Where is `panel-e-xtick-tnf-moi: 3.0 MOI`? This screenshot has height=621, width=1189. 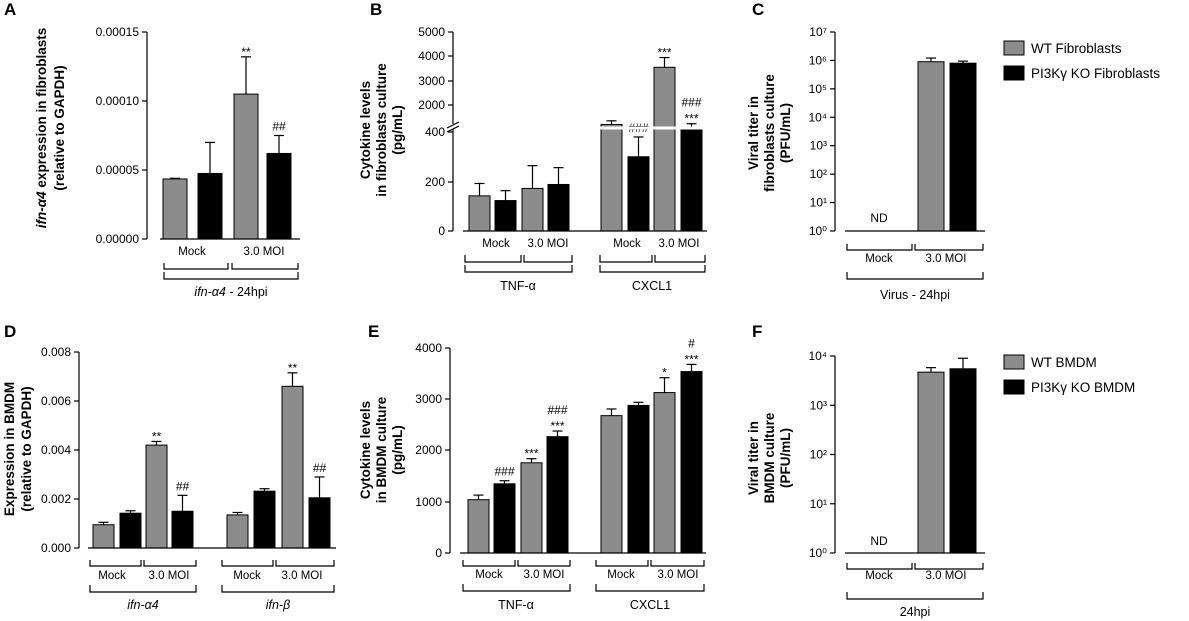 panel-e-xtick-tnf-moi: 3.0 MOI is located at coordinates (544, 575).